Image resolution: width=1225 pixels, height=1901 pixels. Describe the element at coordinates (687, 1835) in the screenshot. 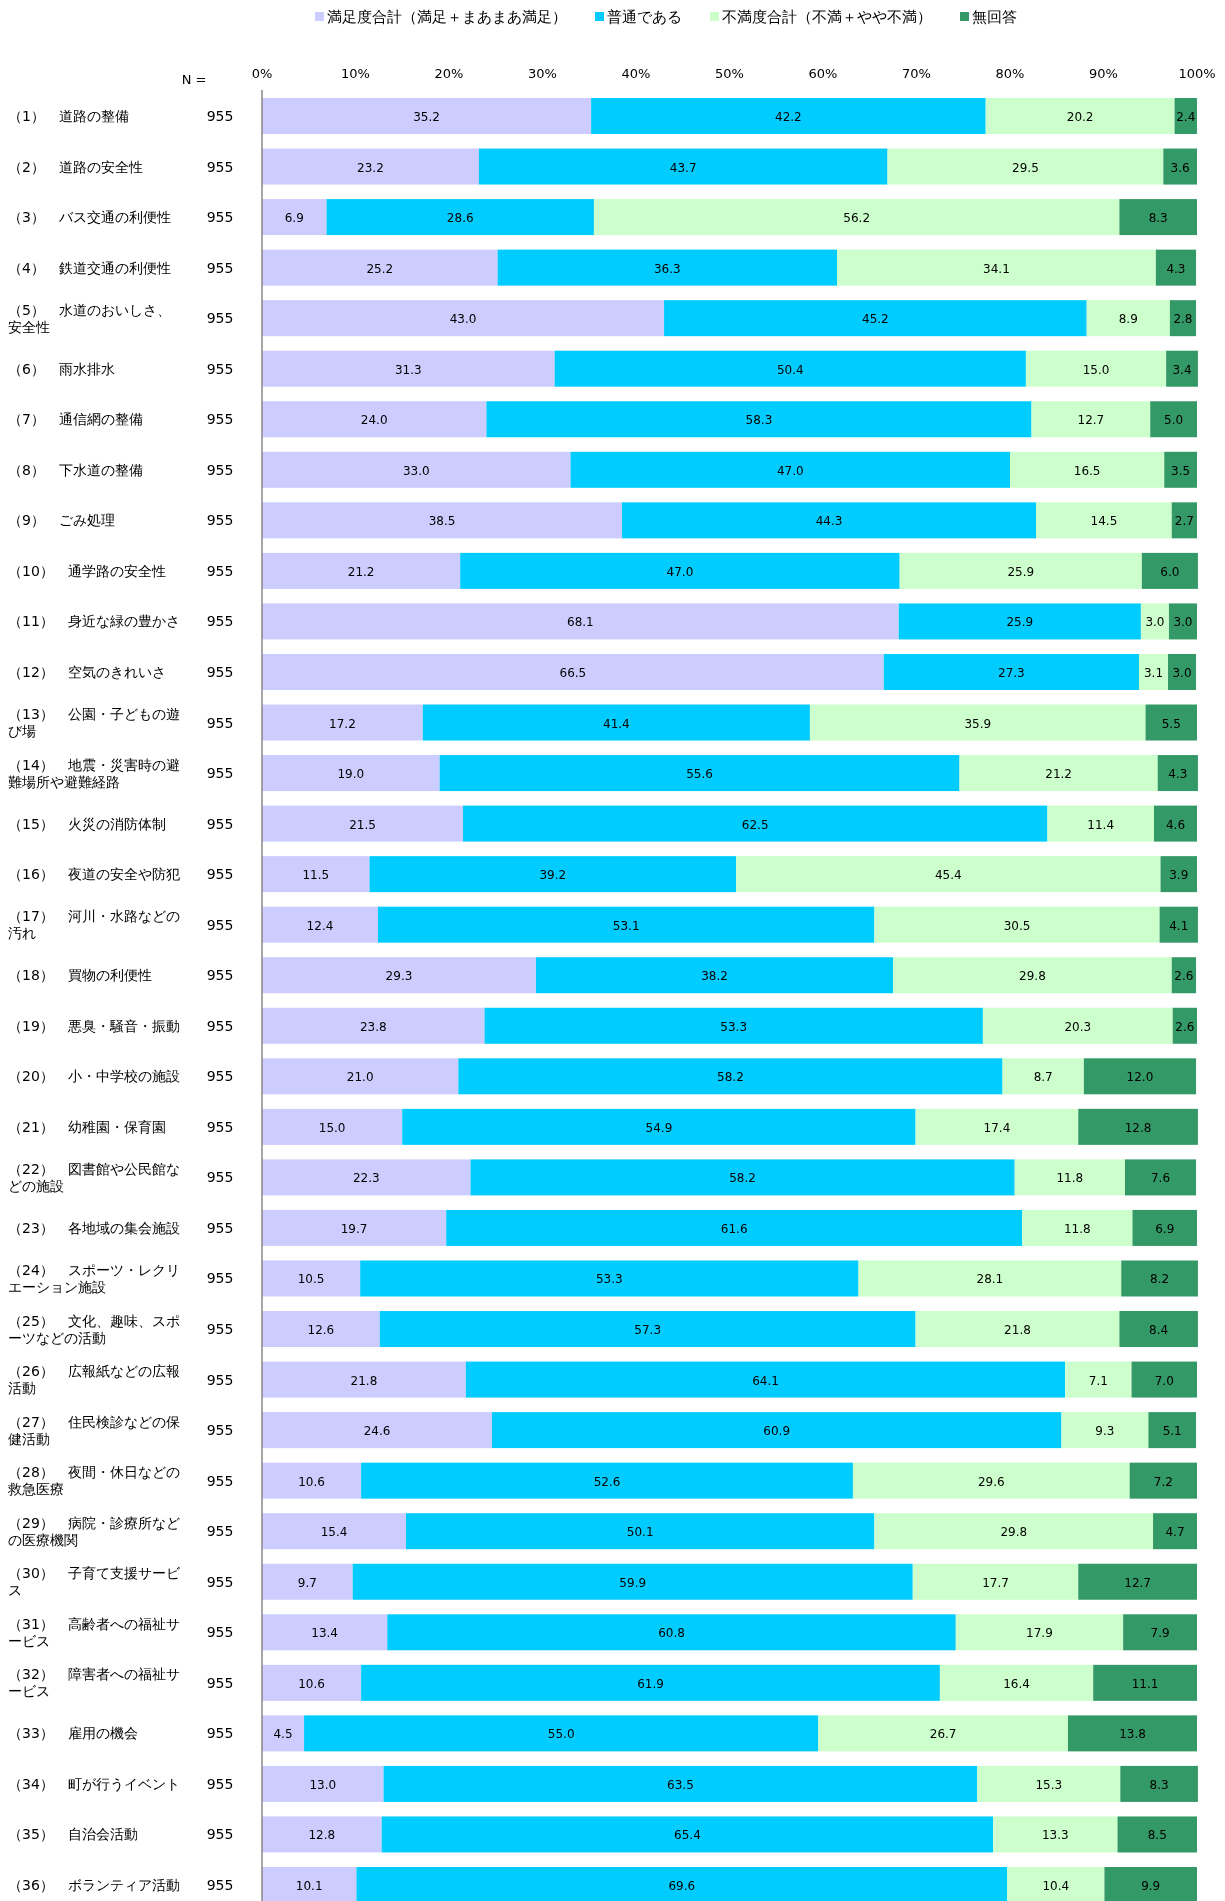

I see `data-label: 65.4` at that location.